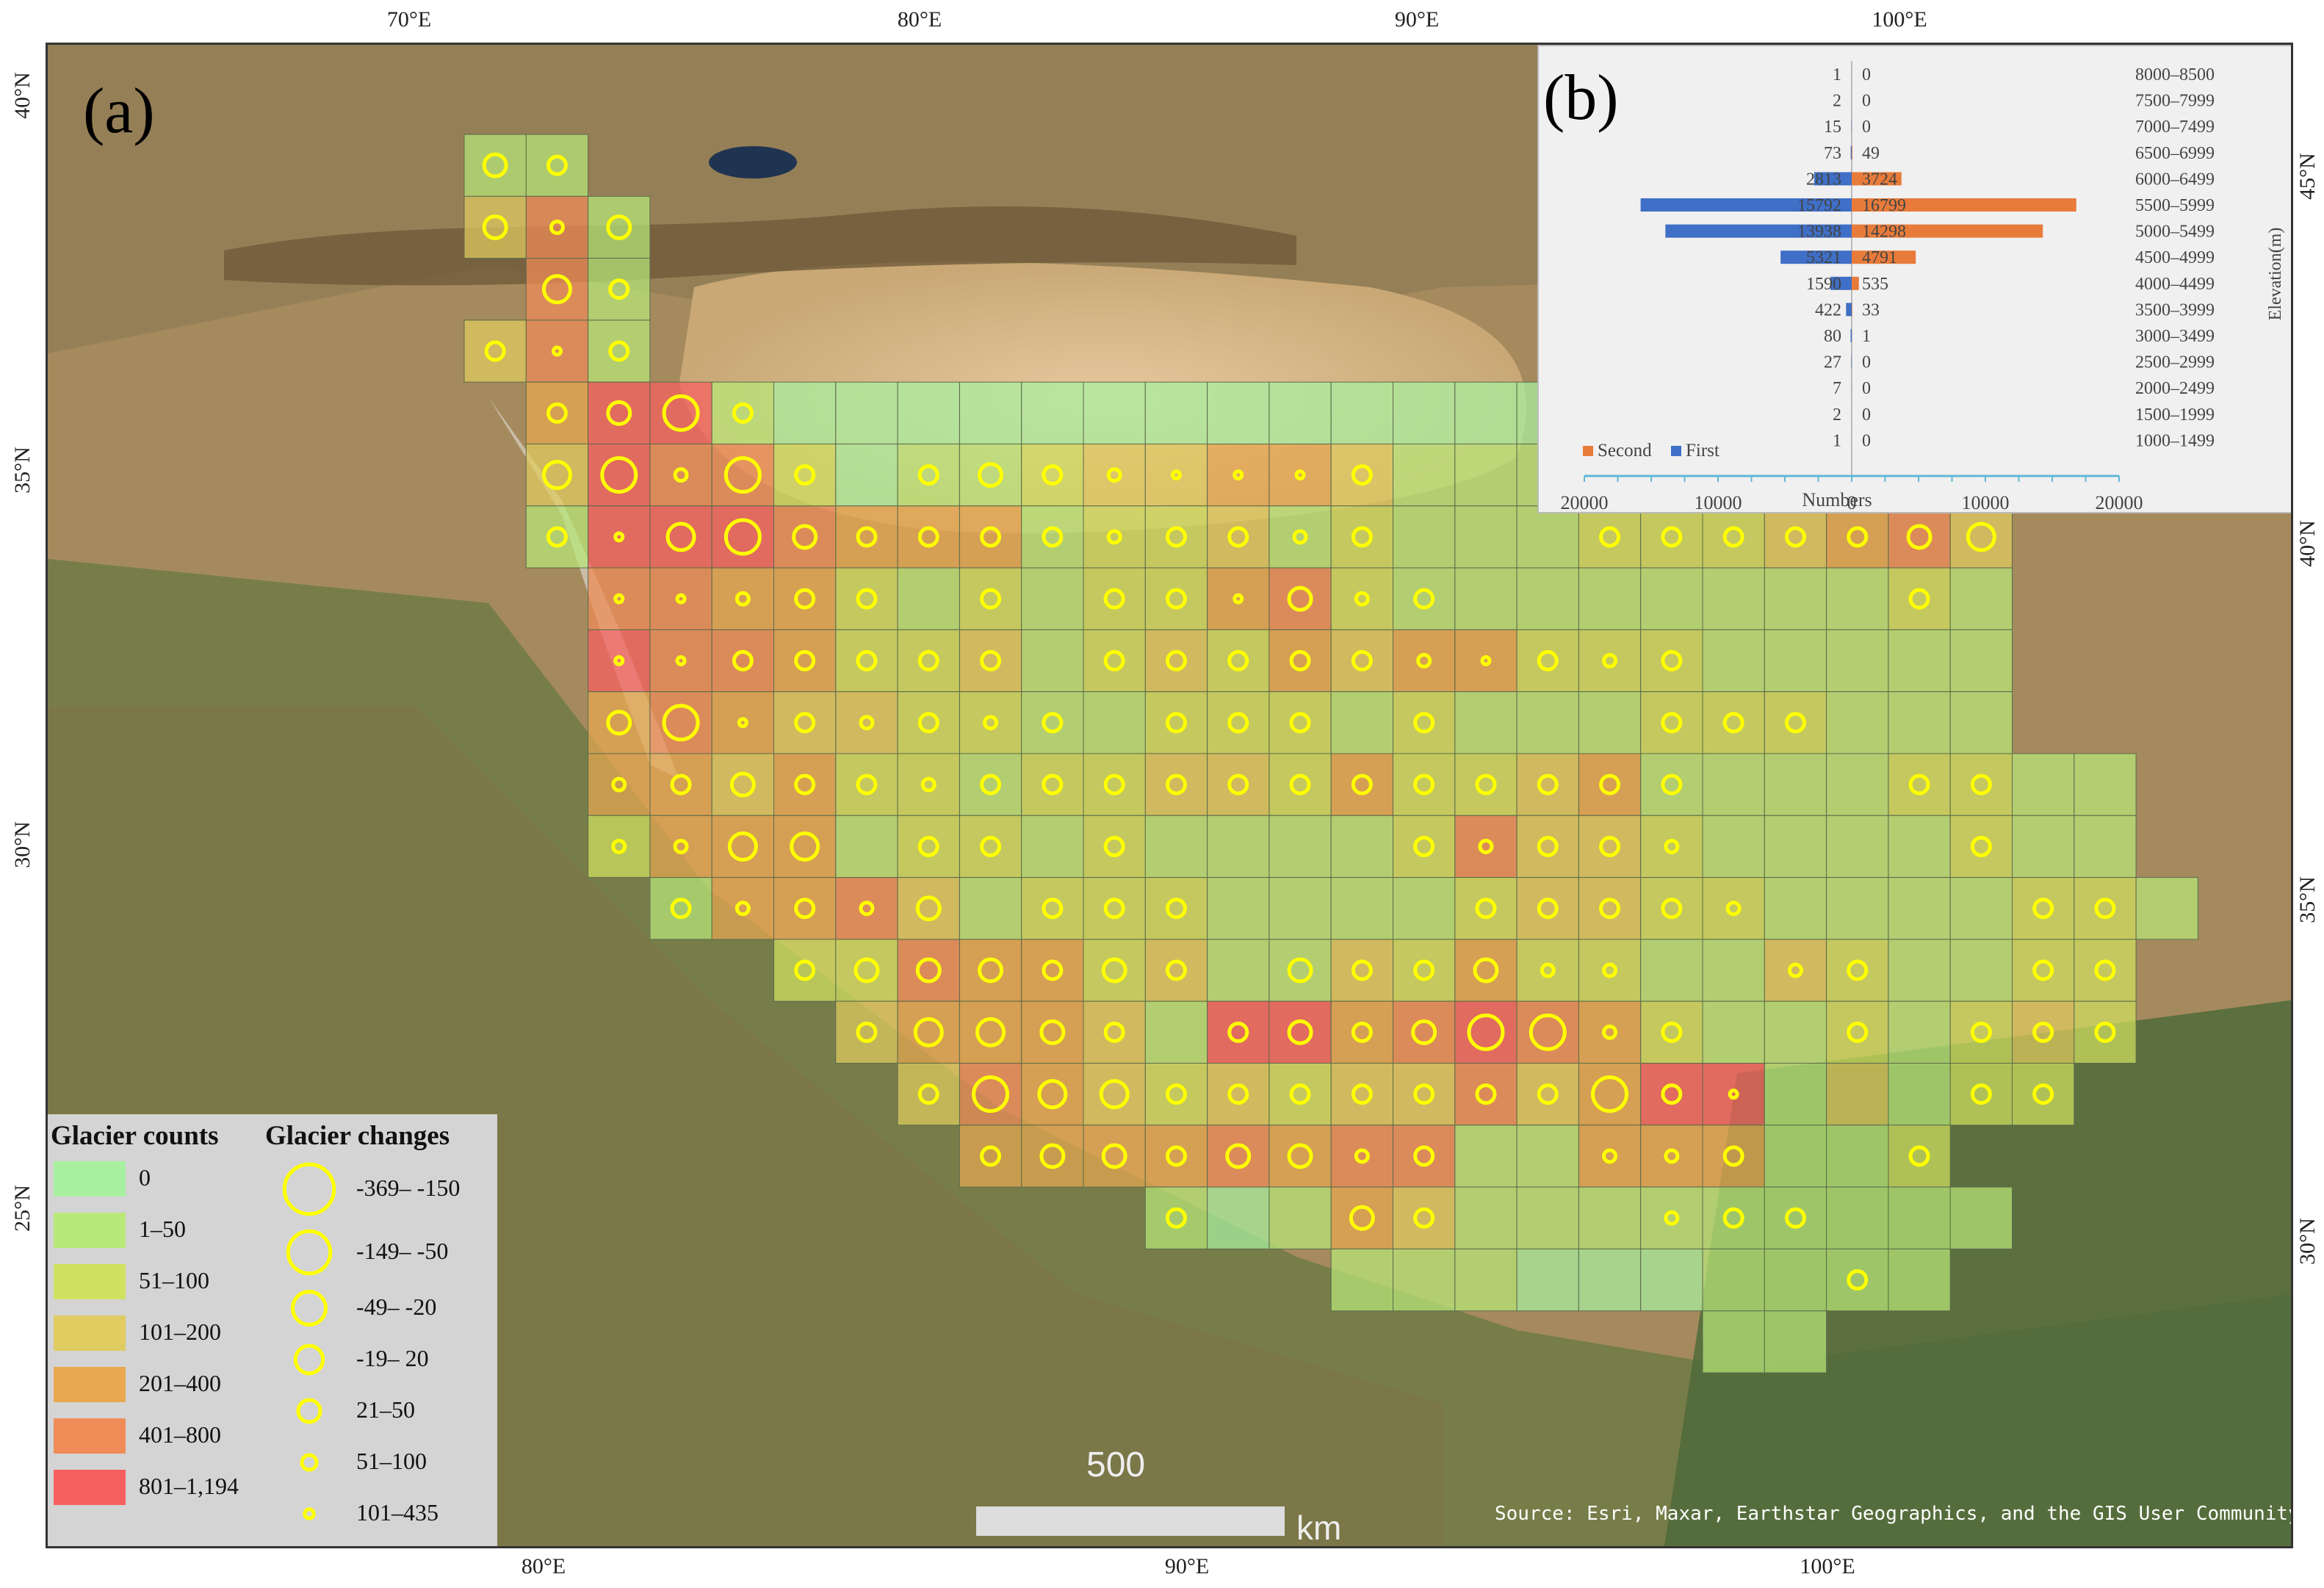  What do you see at coordinates (1849, 310) in the screenshot?
I see `chart-bar-first` at bounding box center [1849, 310].